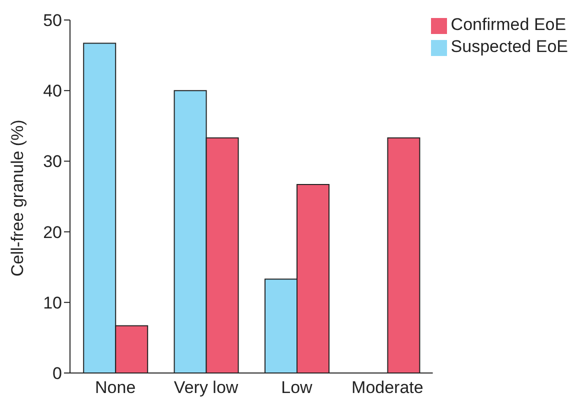  Describe the element at coordinates (297, 388) in the screenshot. I see `x-tick-label: Low` at that location.